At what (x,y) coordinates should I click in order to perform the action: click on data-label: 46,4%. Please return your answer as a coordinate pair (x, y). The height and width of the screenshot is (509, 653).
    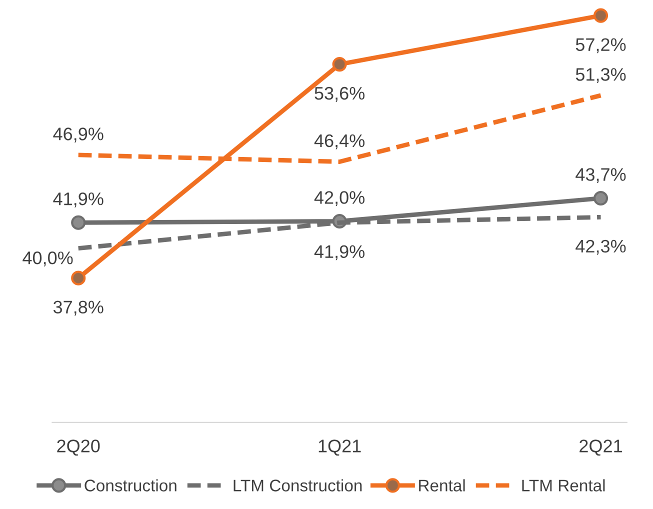
    Looking at the image, I should click on (339, 142).